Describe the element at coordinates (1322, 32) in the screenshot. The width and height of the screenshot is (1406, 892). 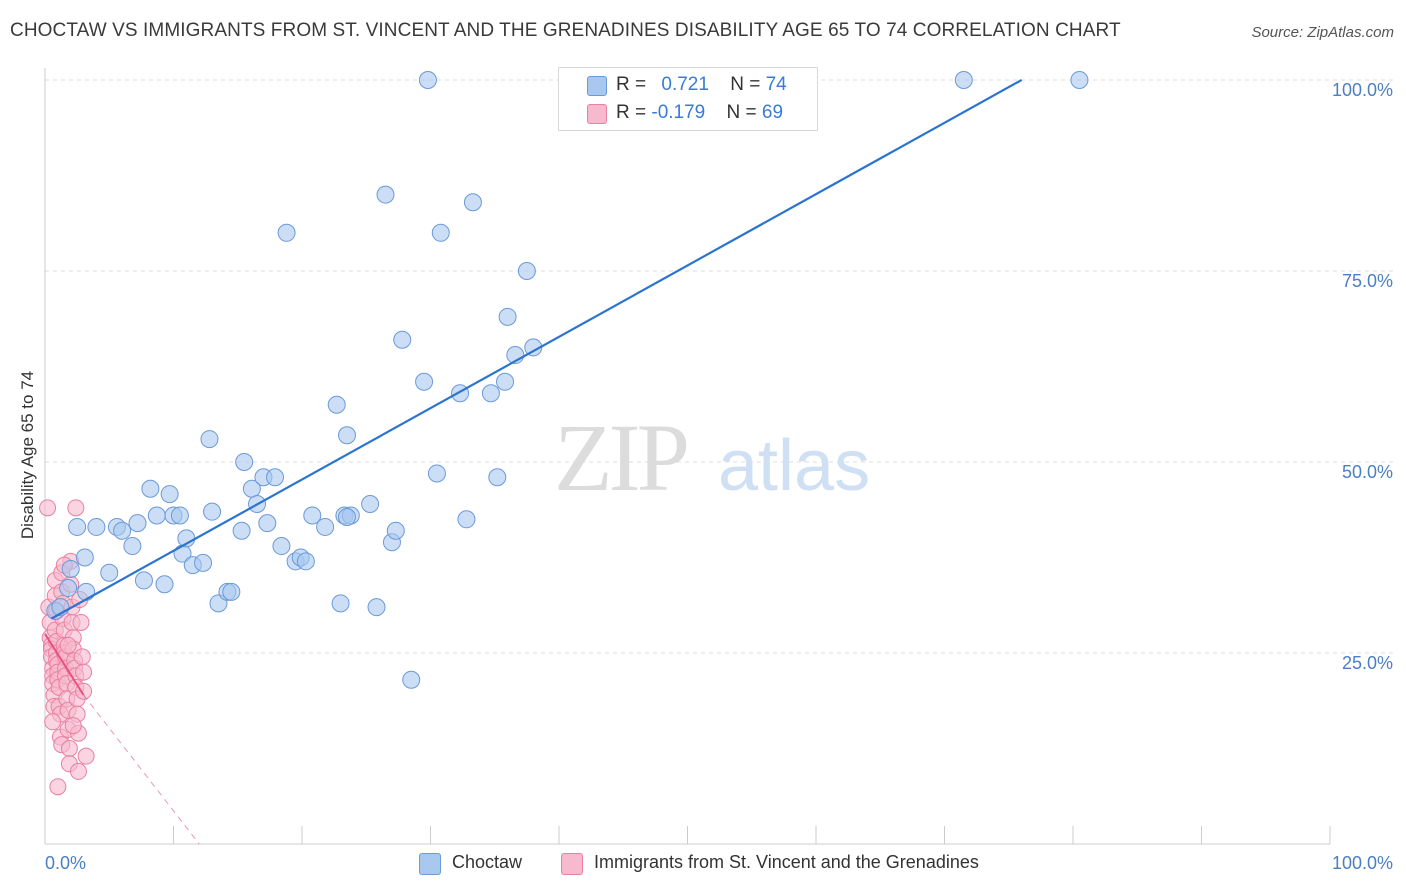
I see `source-label: Source: ZipAtlas.com` at that location.